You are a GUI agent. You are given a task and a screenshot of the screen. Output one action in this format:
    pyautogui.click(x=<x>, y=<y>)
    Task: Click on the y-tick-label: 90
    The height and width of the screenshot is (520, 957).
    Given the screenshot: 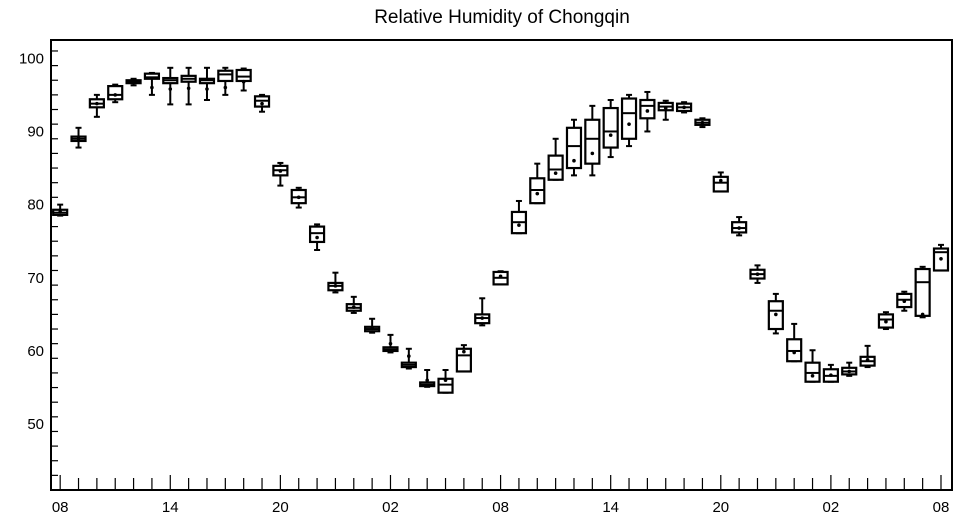 What is the action you would take?
    pyautogui.click(x=35, y=131)
    